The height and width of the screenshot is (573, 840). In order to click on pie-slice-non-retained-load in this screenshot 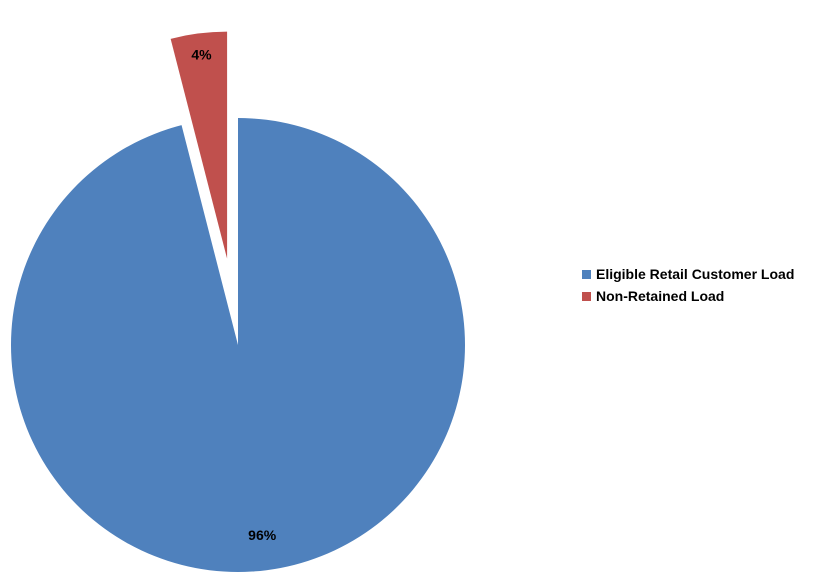, I will do `click(199, 145)`.